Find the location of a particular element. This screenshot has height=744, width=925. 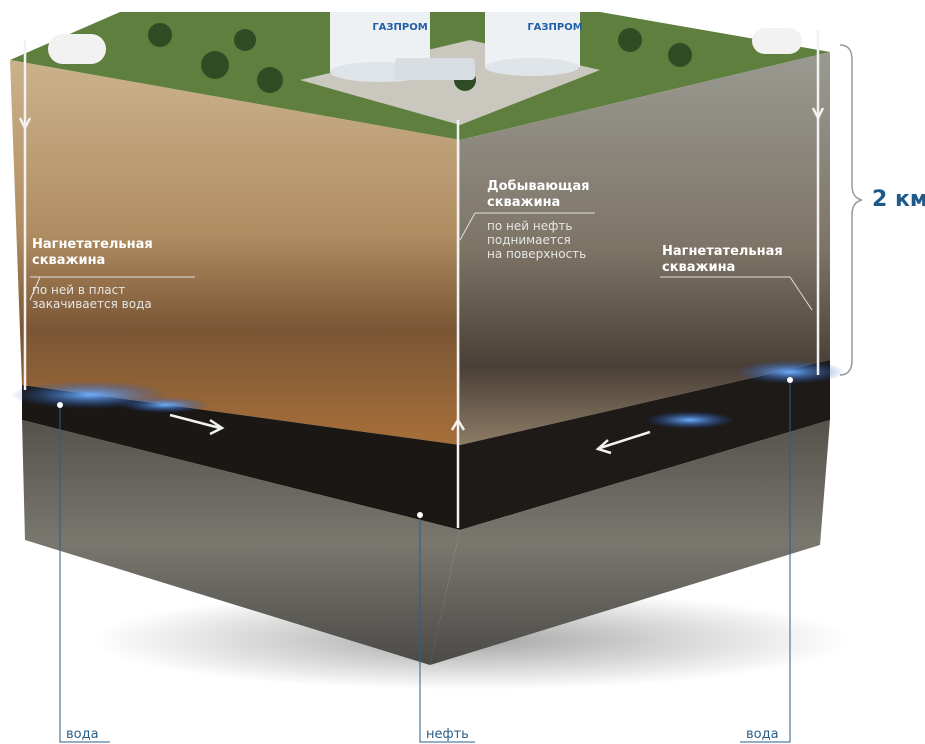

tank is located at coordinates (425, 47).